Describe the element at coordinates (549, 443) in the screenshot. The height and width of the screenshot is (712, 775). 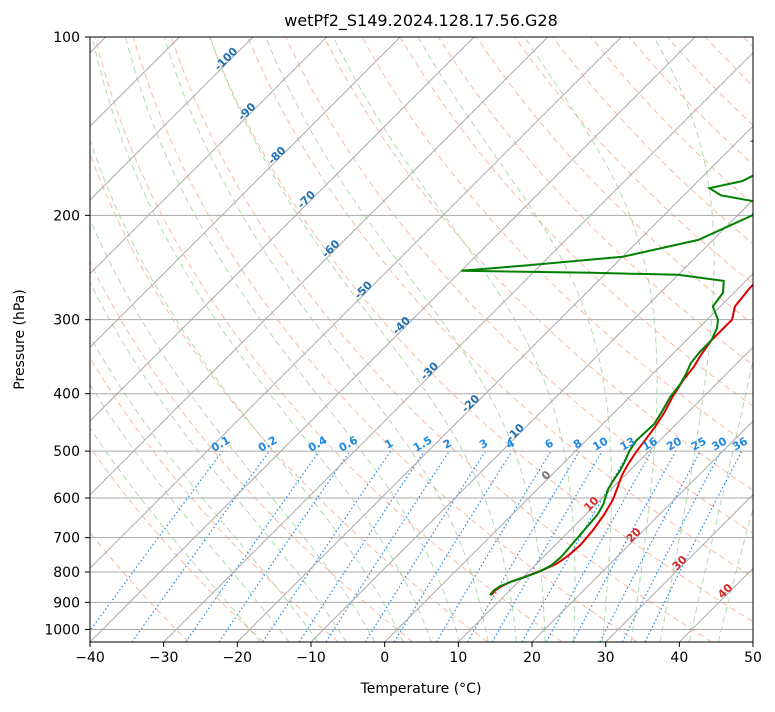
I see `mixing-ratio-label: 6` at that location.